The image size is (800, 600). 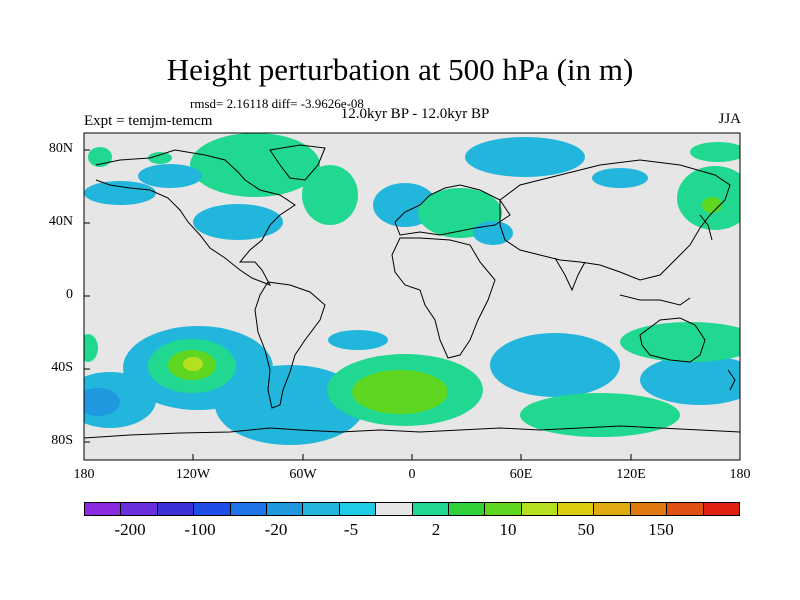 What do you see at coordinates (436, 529) in the screenshot?
I see `colorbar-label: 2` at bounding box center [436, 529].